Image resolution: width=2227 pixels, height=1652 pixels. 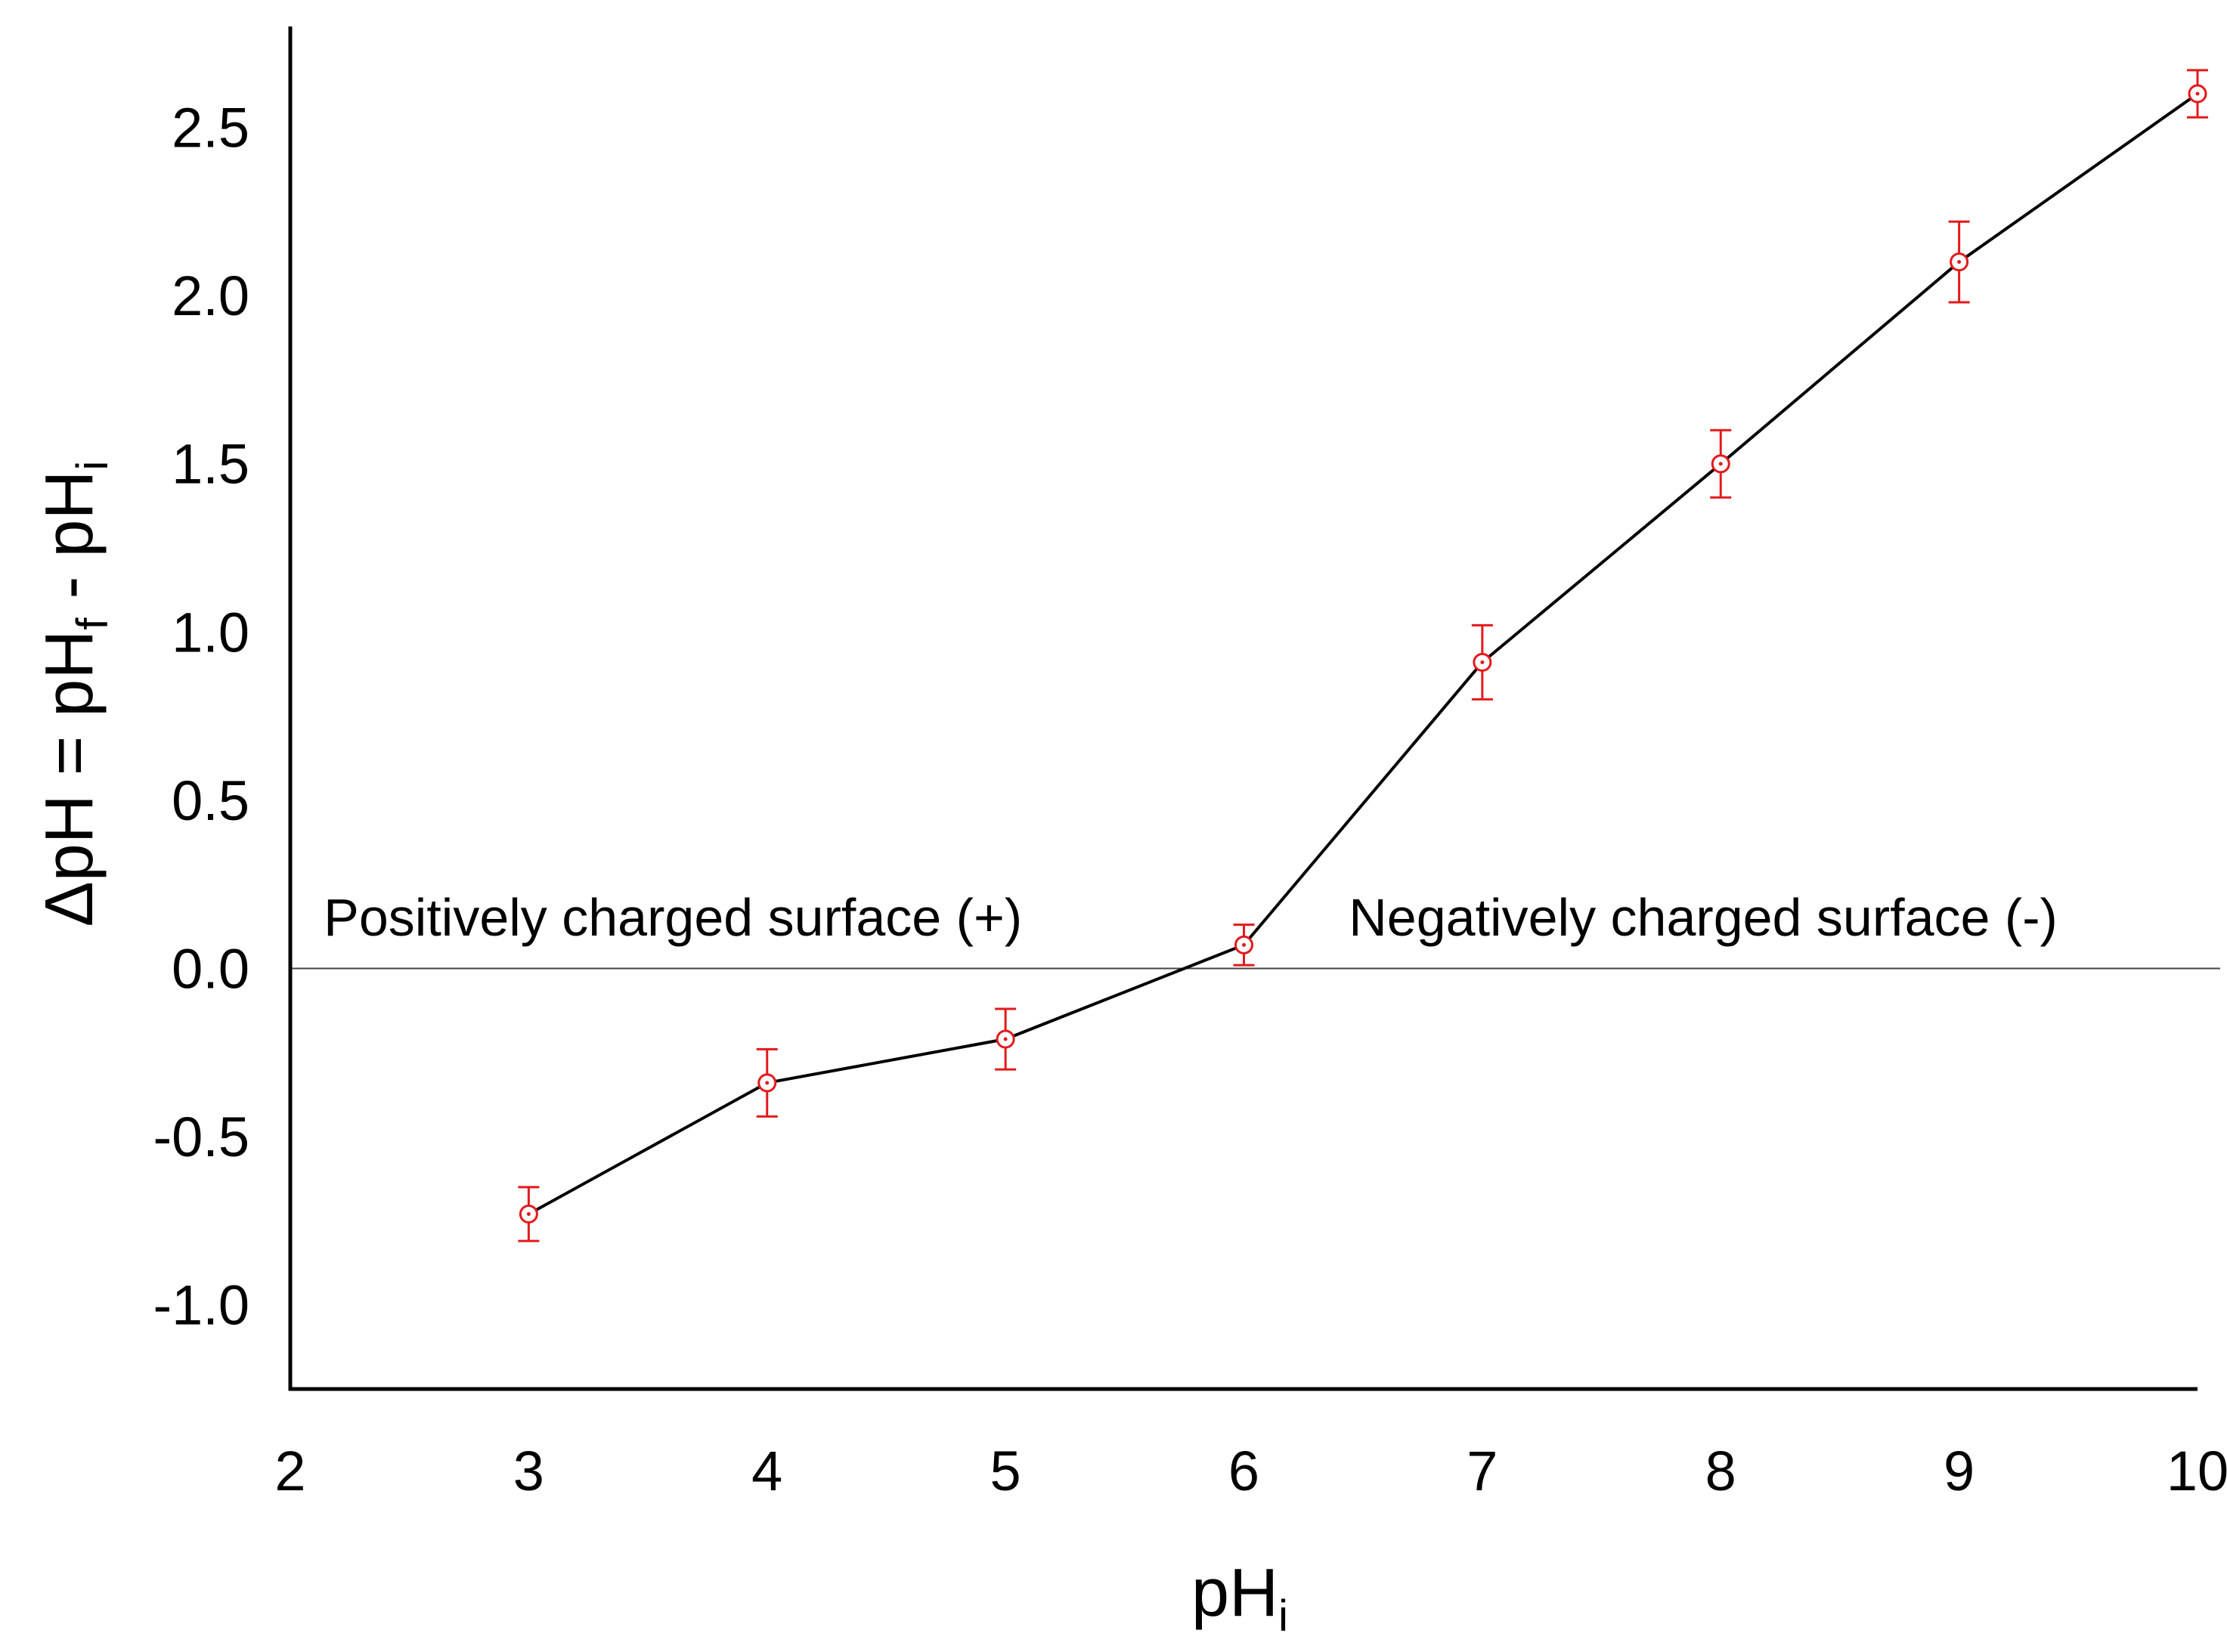 What do you see at coordinates (1721, 1471) in the screenshot?
I see `x-tick-label: 8` at bounding box center [1721, 1471].